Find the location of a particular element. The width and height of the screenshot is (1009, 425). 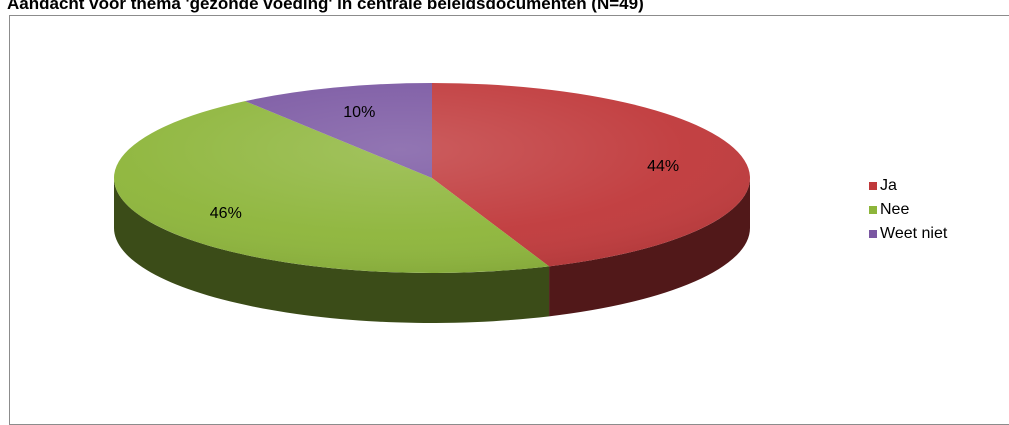

pie-side-nee is located at coordinates (332, 250).